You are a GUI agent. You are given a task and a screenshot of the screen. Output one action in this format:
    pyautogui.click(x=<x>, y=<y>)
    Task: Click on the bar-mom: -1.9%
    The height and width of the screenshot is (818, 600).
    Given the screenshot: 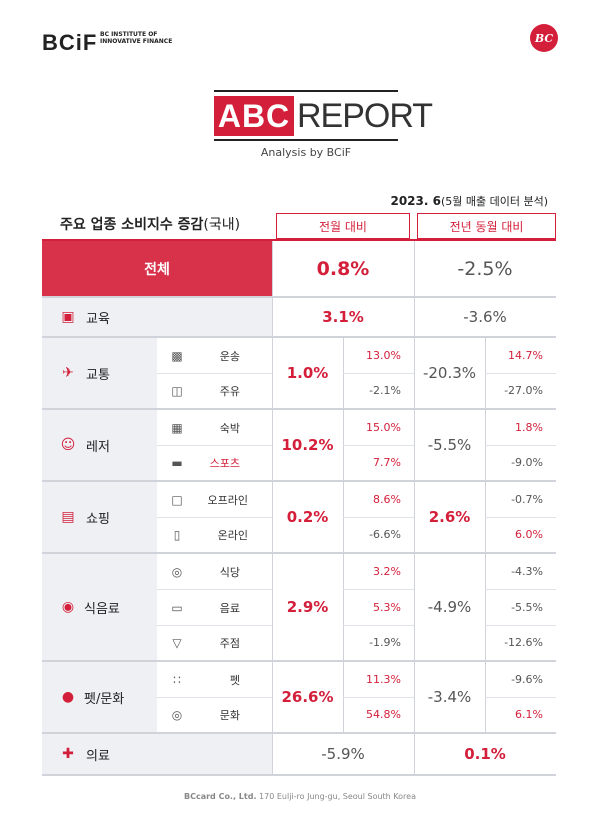 What is the action you would take?
    pyautogui.click(x=385, y=642)
    